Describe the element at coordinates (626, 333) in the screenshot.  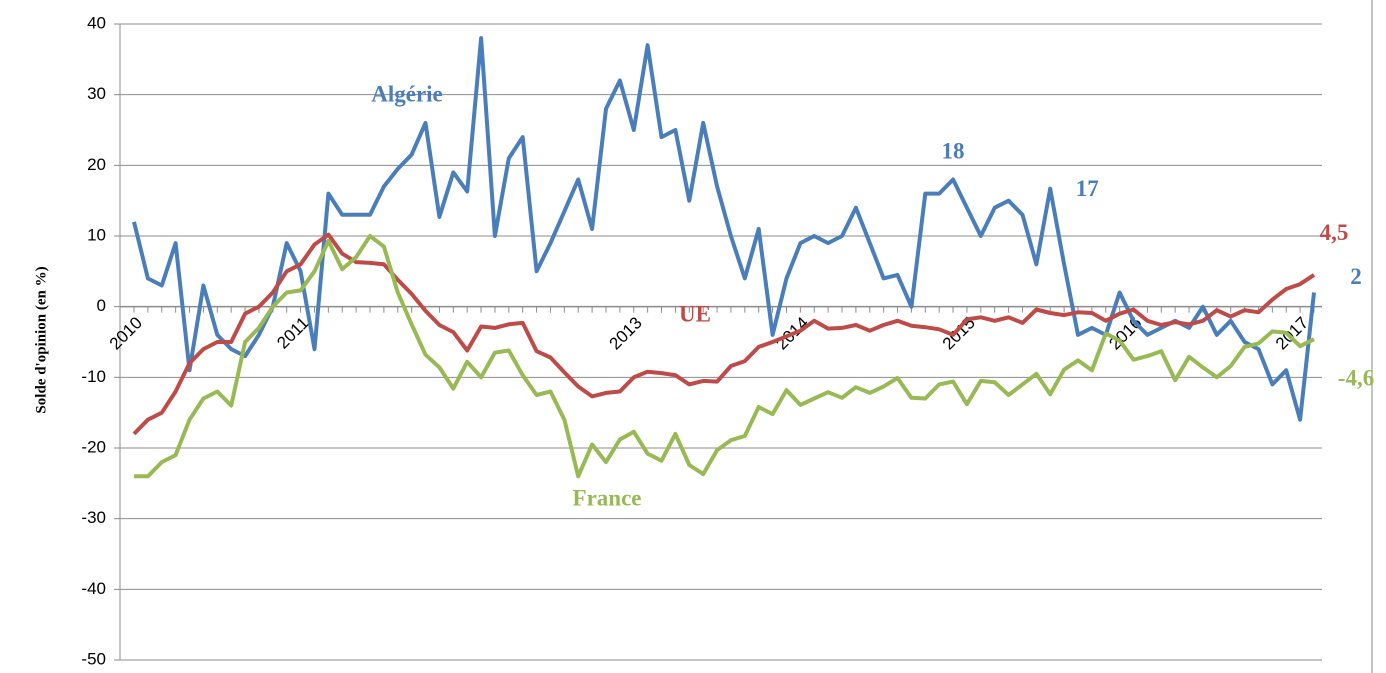
I see `x-tick-label: 2013` at that location.